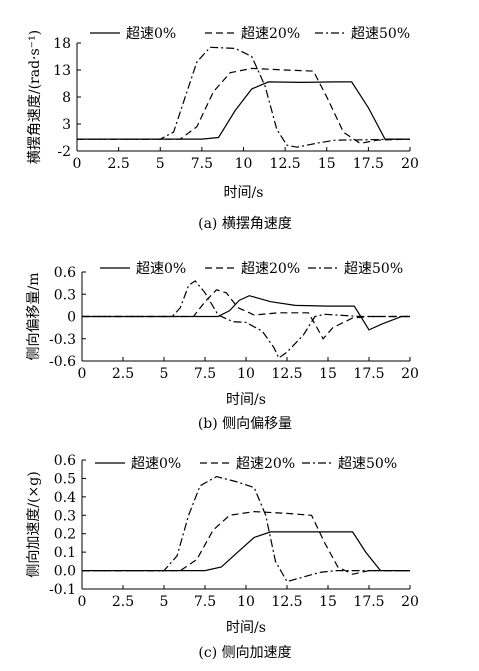 This screenshot has height=671, width=479. Describe the element at coordinates (62, 590) in the screenshot. I see `y-tick-label: -0.1` at that location.